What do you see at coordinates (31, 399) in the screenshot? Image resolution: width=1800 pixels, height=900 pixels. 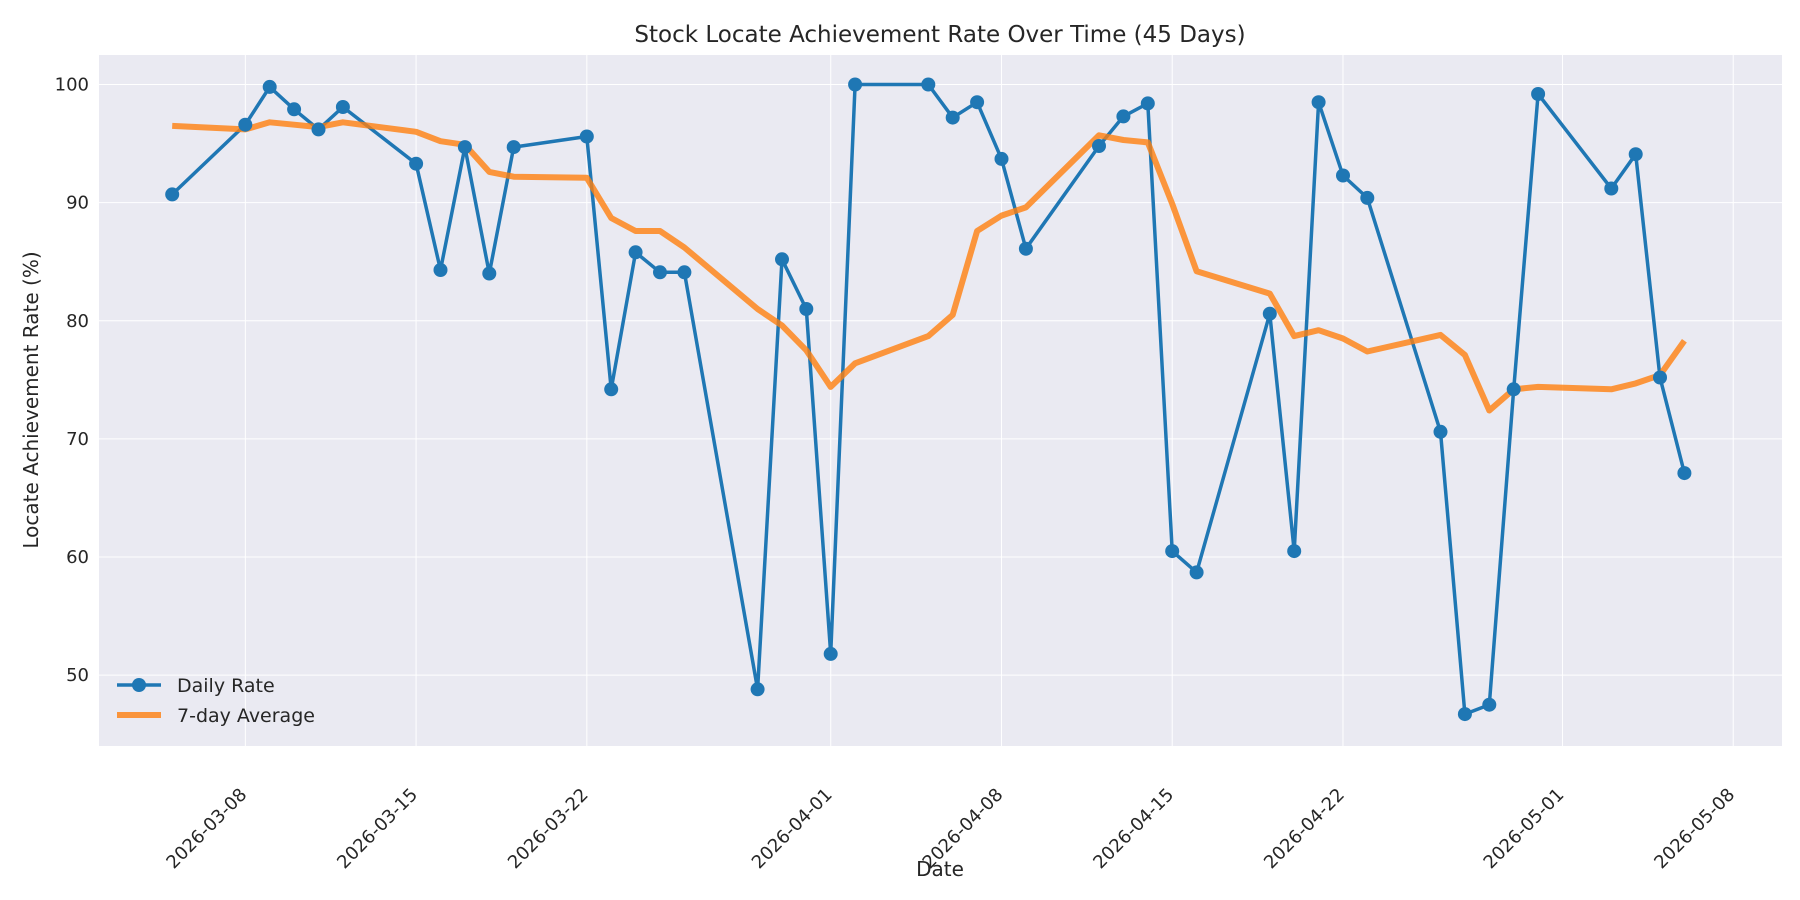 I see `y-axis-label: Locate Achievement Rate (%)` at bounding box center [31, 399].